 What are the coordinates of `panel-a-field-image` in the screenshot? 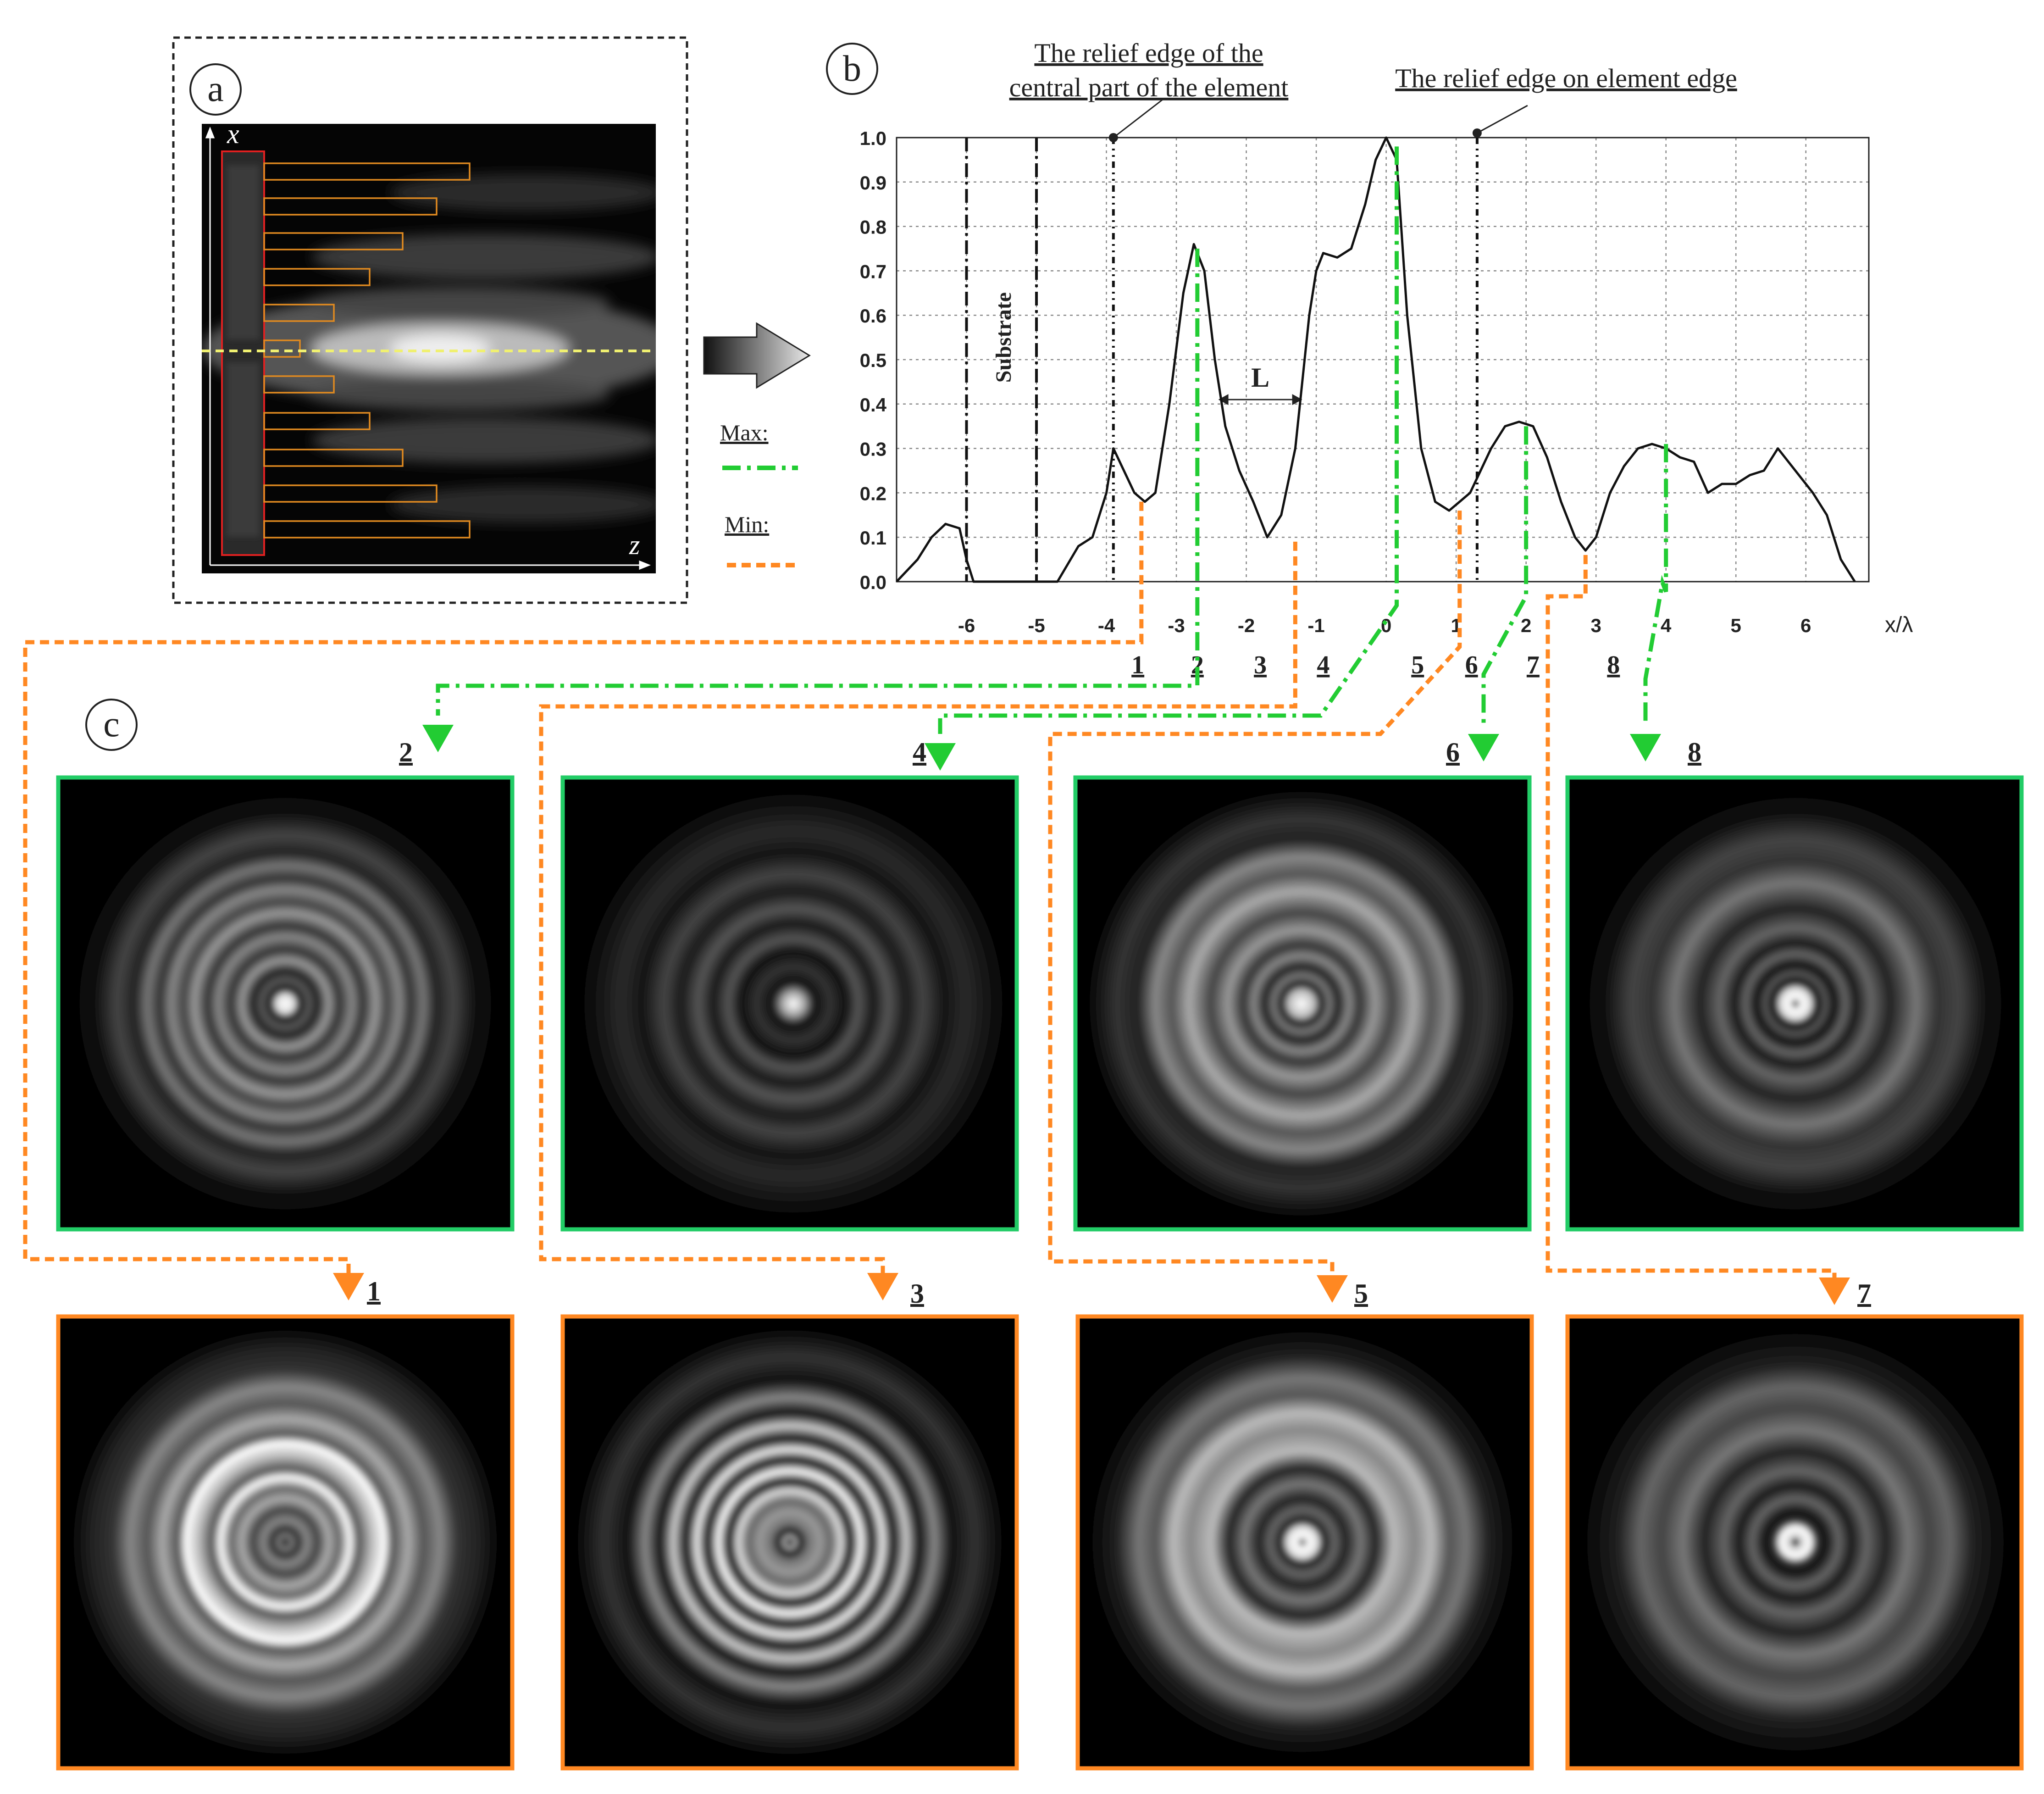 It's located at (429, 348).